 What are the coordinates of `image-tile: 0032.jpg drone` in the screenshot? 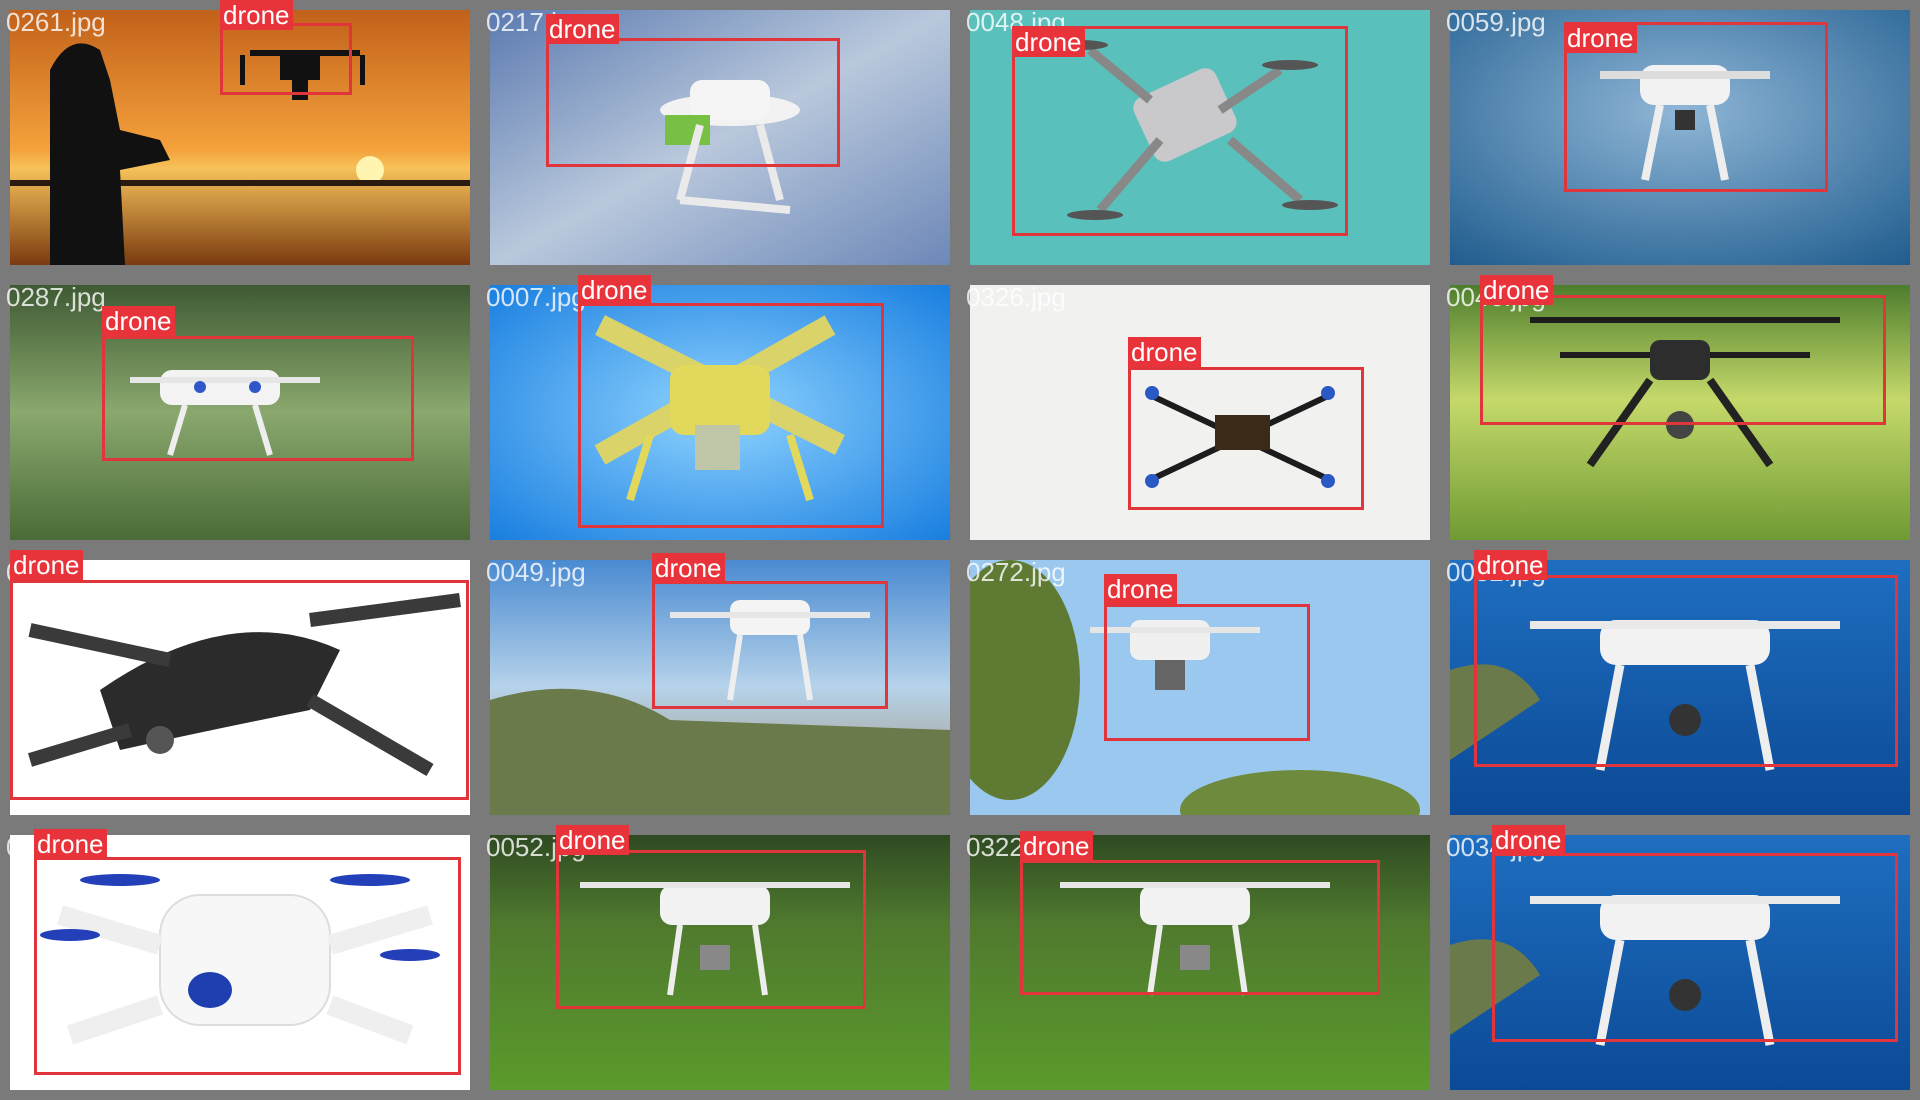 It's located at (1680, 687).